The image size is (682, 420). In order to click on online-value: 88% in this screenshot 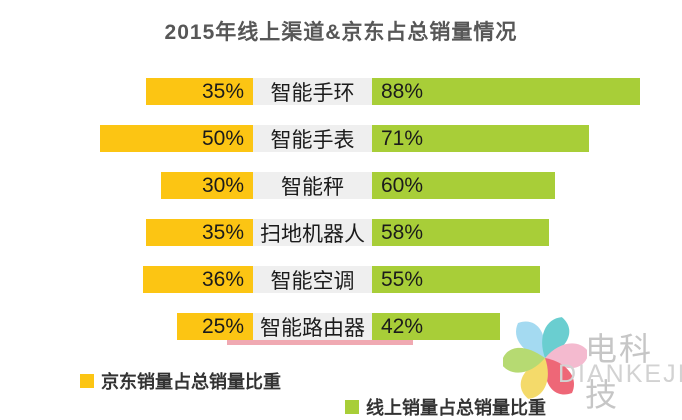, I will do `click(402, 91)`.